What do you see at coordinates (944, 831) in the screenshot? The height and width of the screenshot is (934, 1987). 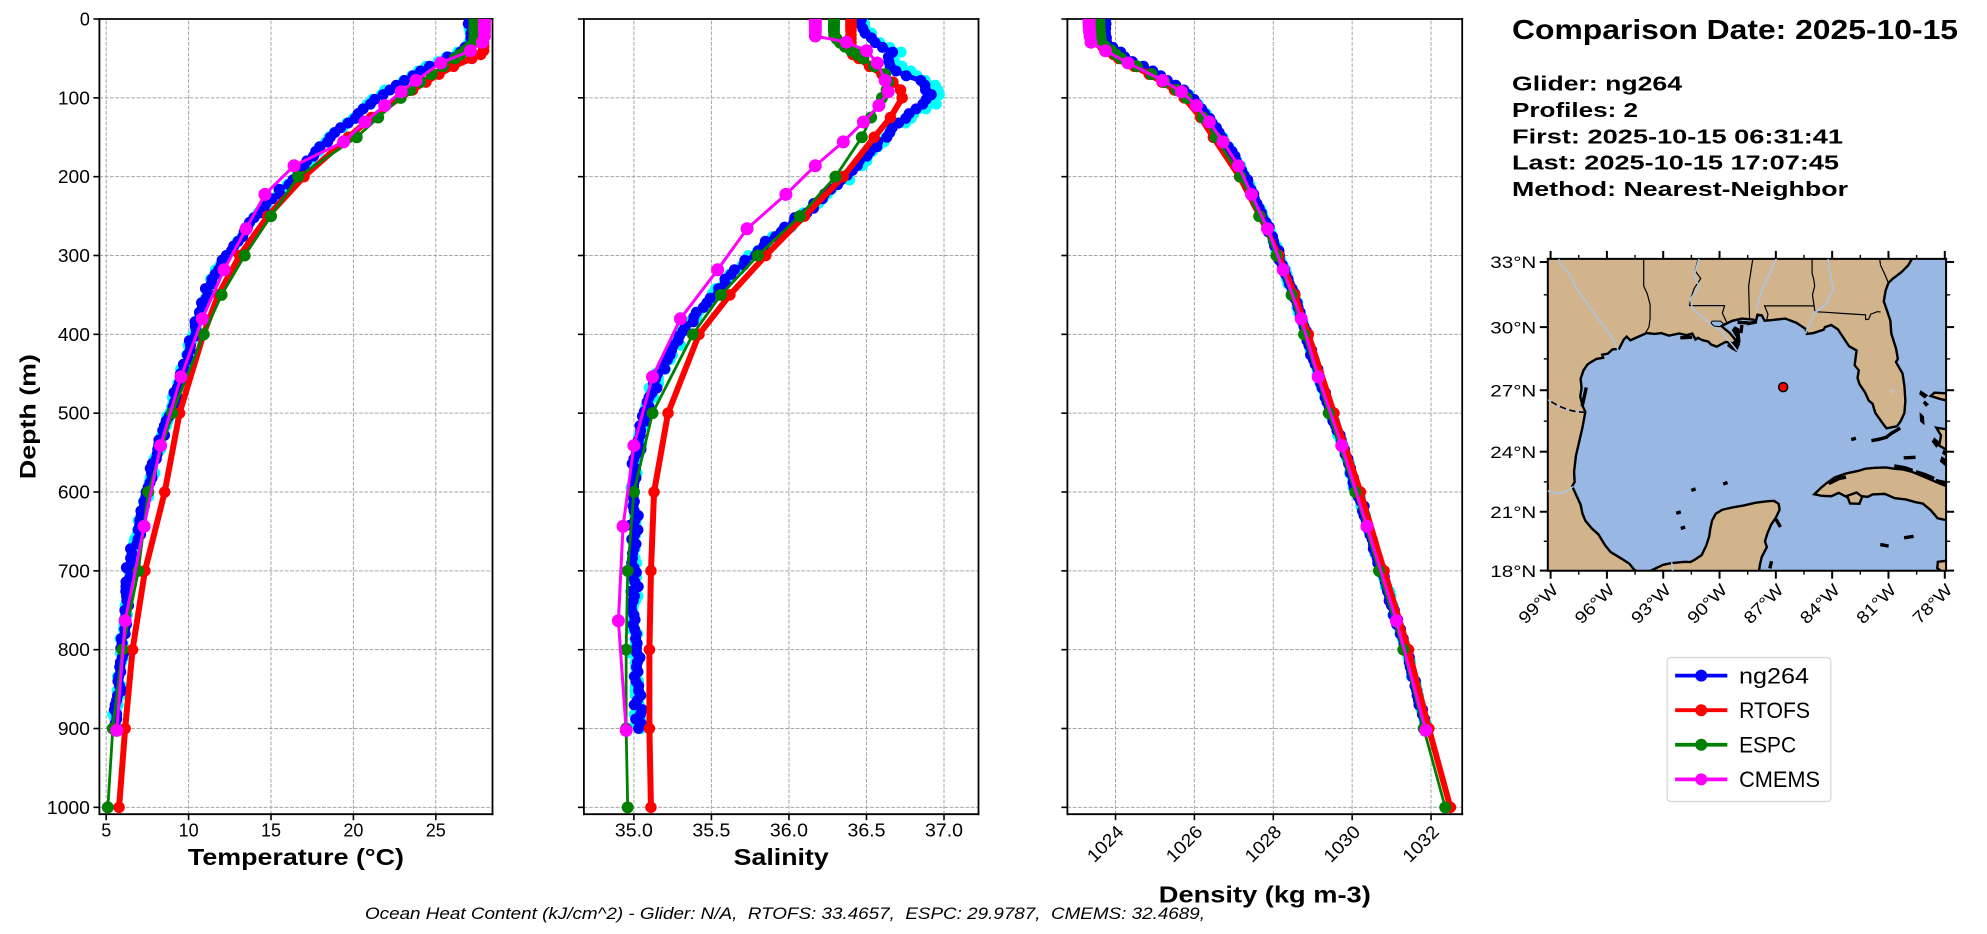 I see `svg-text: 37.0` at bounding box center [944, 831].